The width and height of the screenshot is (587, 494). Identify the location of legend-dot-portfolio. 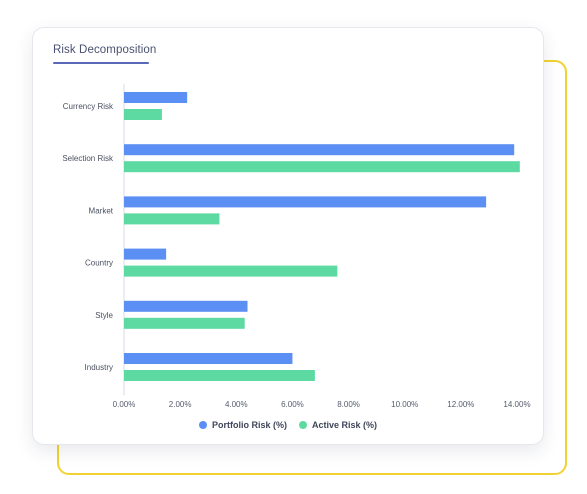
(202, 425).